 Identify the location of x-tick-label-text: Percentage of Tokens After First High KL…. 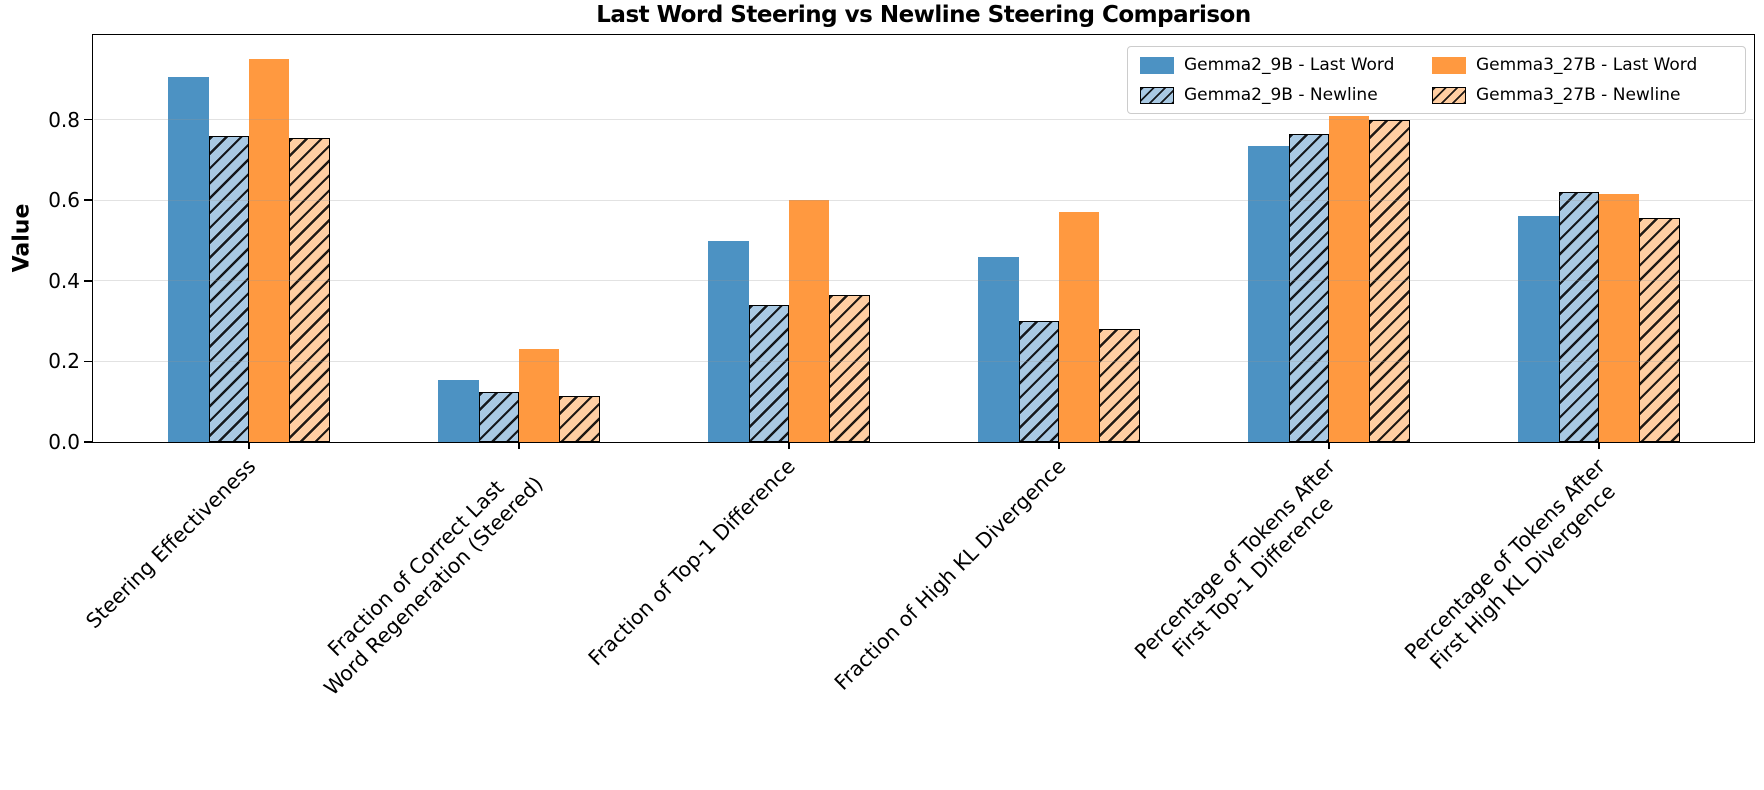
(1510, 564).